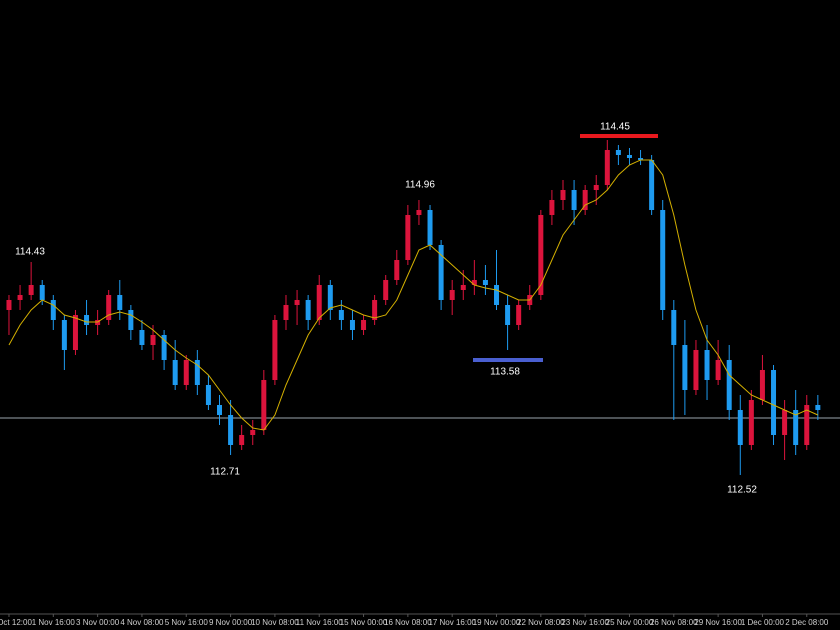 This screenshot has width=840, height=630. What do you see at coordinates (763, 622) in the screenshot?
I see `x-tick-label: 1 Dec 00:00` at bounding box center [763, 622].